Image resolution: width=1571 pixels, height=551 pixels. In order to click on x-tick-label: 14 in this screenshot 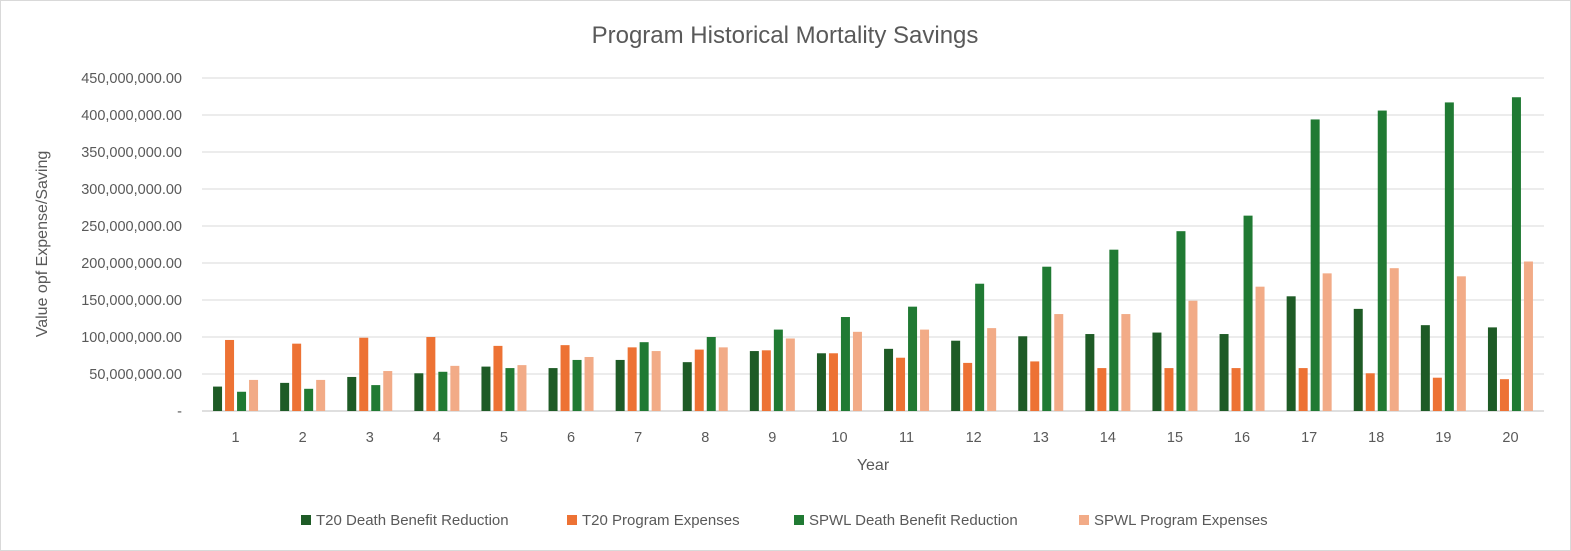, I will do `click(1108, 438)`.